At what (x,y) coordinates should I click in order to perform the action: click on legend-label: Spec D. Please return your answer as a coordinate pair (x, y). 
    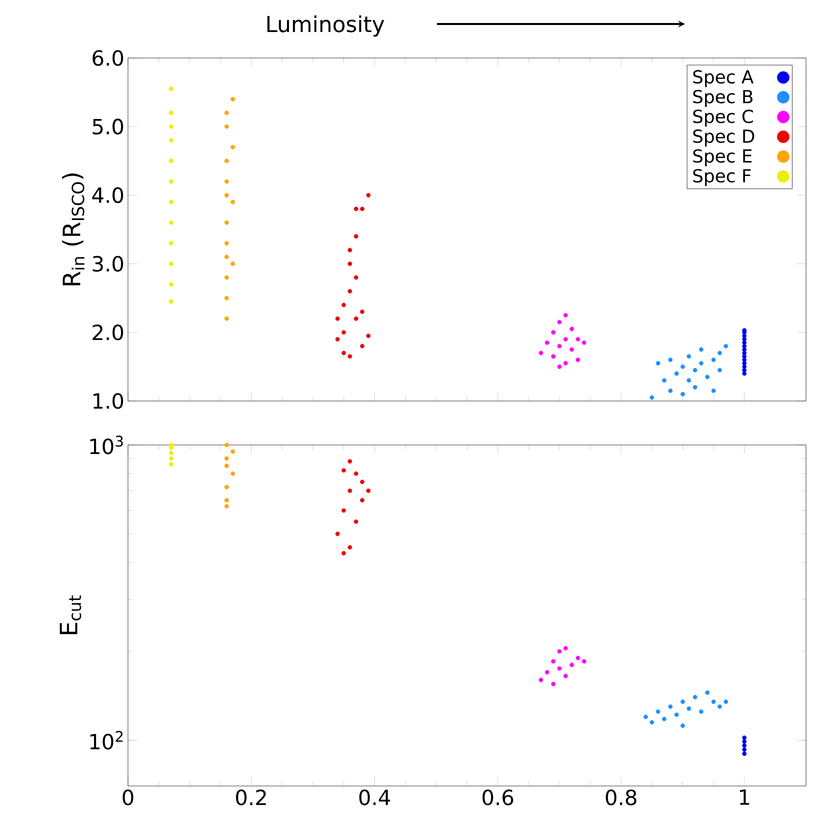
    Looking at the image, I should click on (723, 137).